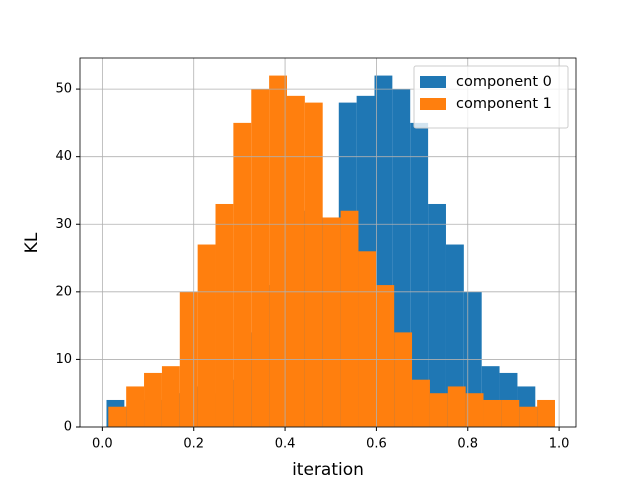 Image resolution: width=640 pixels, height=480 pixels. I want to click on legend-label: component 1, so click(504, 104).